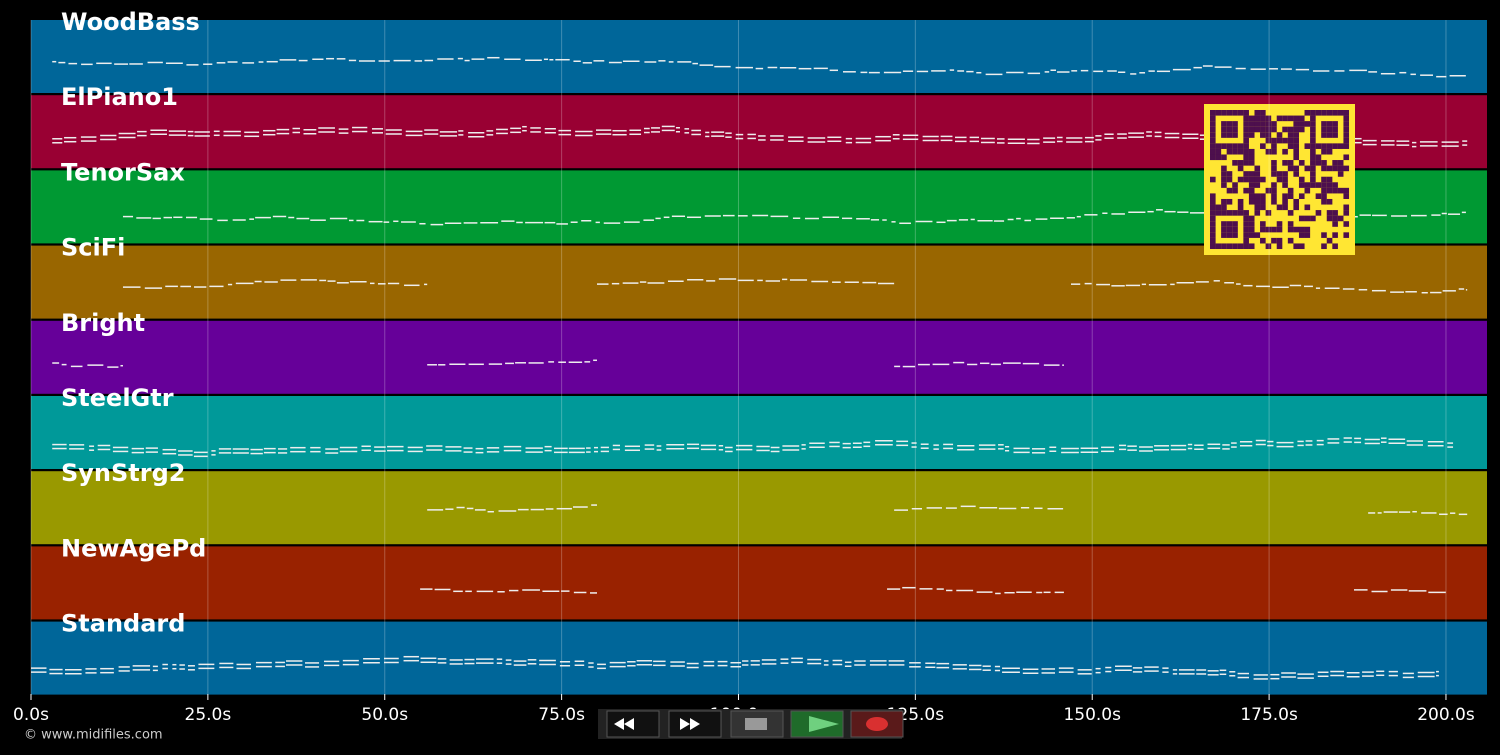 Image resolution: width=1500 pixels, height=755 pixels. Describe the element at coordinates (695, 724) in the screenshot. I see `forward-button` at that location.